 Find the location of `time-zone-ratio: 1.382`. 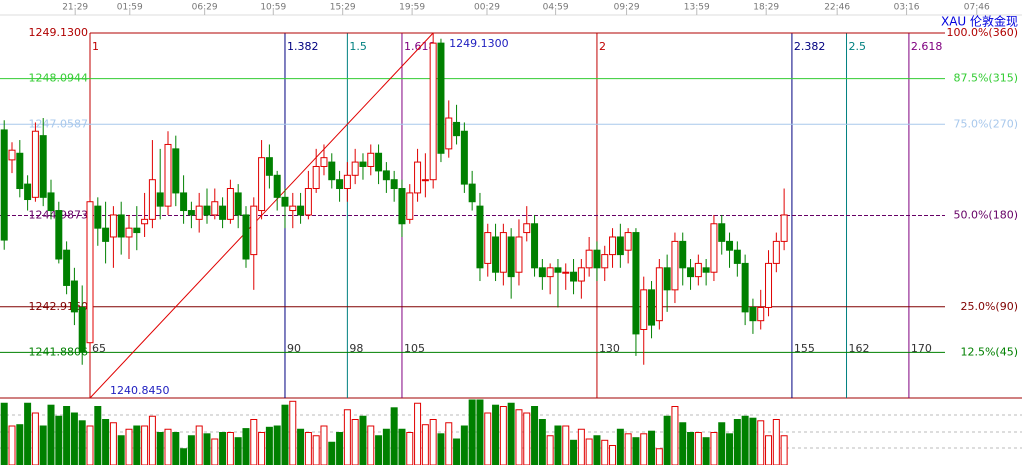

time-zone-ratio: 1.382 is located at coordinates (303, 46).